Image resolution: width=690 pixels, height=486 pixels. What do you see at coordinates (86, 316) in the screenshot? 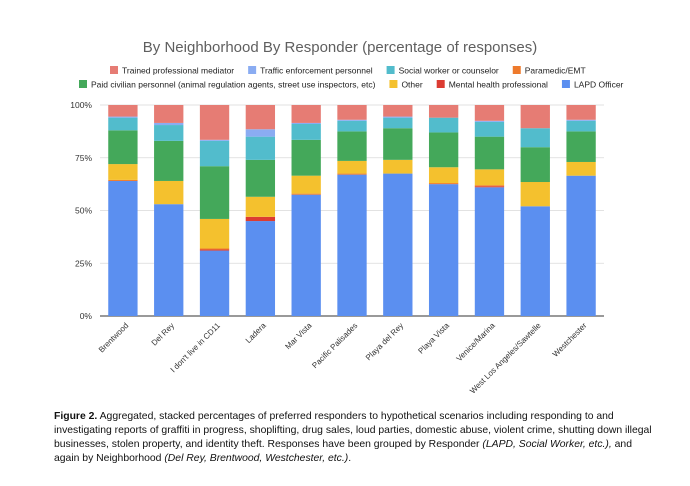
I see `y-tick-label: 0%` at bounding box center [86, 316].